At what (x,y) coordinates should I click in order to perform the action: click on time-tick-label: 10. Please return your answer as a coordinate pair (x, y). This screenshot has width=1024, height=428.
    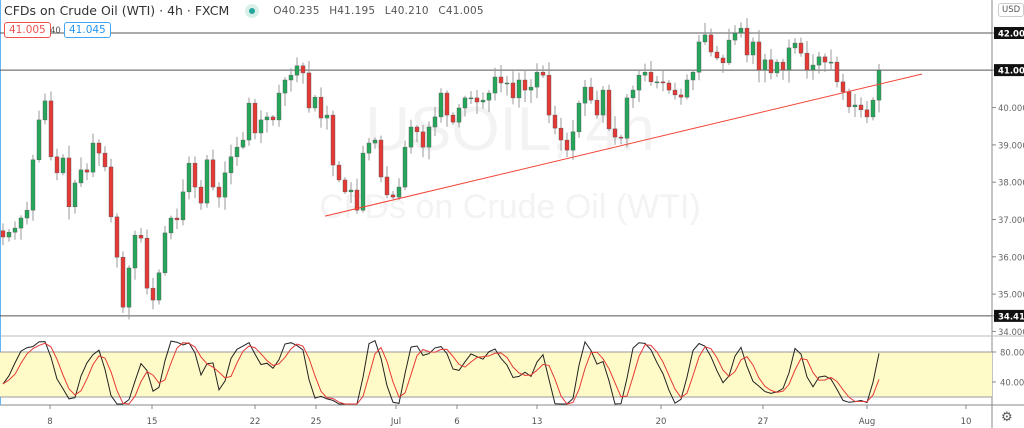
    Looking at the image, I should click on (966, 422).